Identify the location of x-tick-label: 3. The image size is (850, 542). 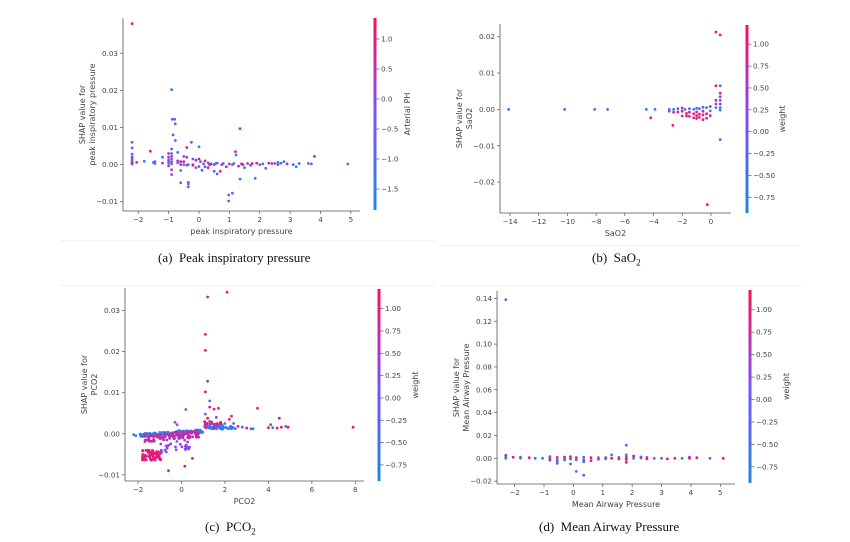
(661, 492).